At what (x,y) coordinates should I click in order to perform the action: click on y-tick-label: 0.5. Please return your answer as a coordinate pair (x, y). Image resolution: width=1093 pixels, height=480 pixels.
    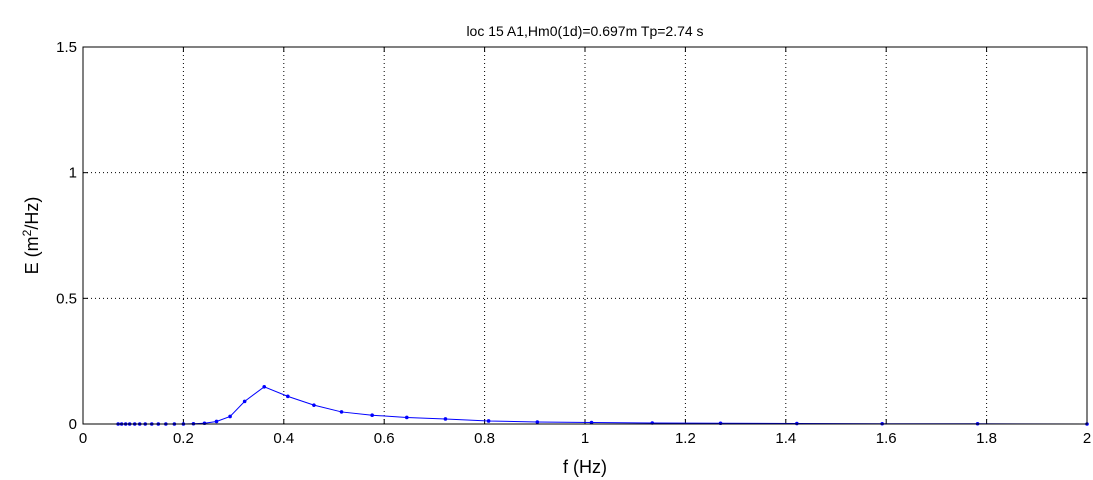
    Looking at the image, I should click on (66, 298).